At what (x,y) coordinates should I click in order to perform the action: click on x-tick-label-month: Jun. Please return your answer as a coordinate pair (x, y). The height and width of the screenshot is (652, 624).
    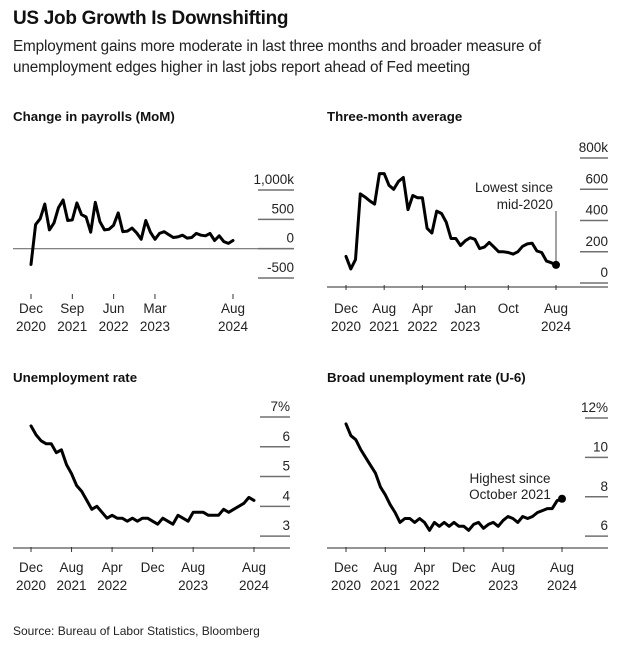
    Looking at the image, I should click on (114, 308).